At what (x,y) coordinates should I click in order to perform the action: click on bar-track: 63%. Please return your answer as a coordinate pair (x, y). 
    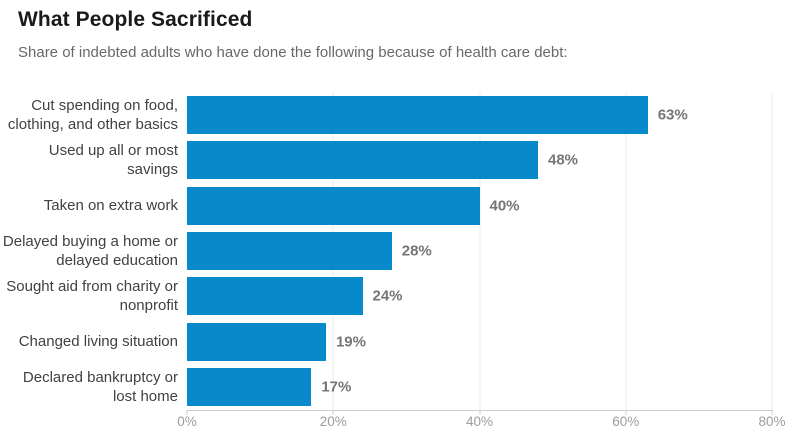
    Looking at the image, I should click on (479, 114).